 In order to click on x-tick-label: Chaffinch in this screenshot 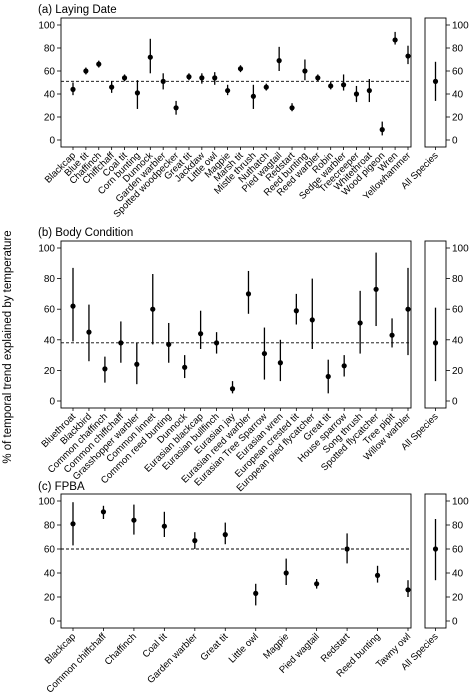, I will do `click(121, 649)`.